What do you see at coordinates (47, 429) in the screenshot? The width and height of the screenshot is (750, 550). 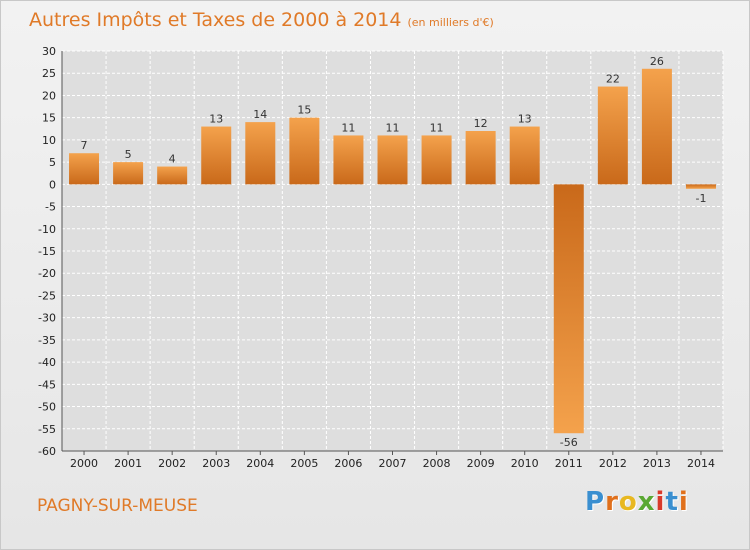 I see `y-tick-label: -55` at bounding box center [47, 429].